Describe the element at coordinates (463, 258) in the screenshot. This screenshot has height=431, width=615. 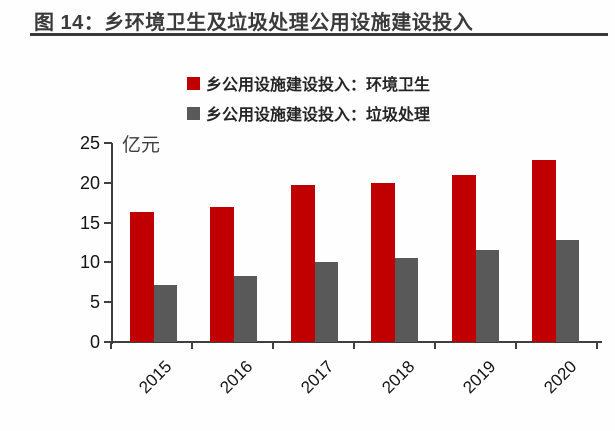
I see `bar-environment-2019` at that location.